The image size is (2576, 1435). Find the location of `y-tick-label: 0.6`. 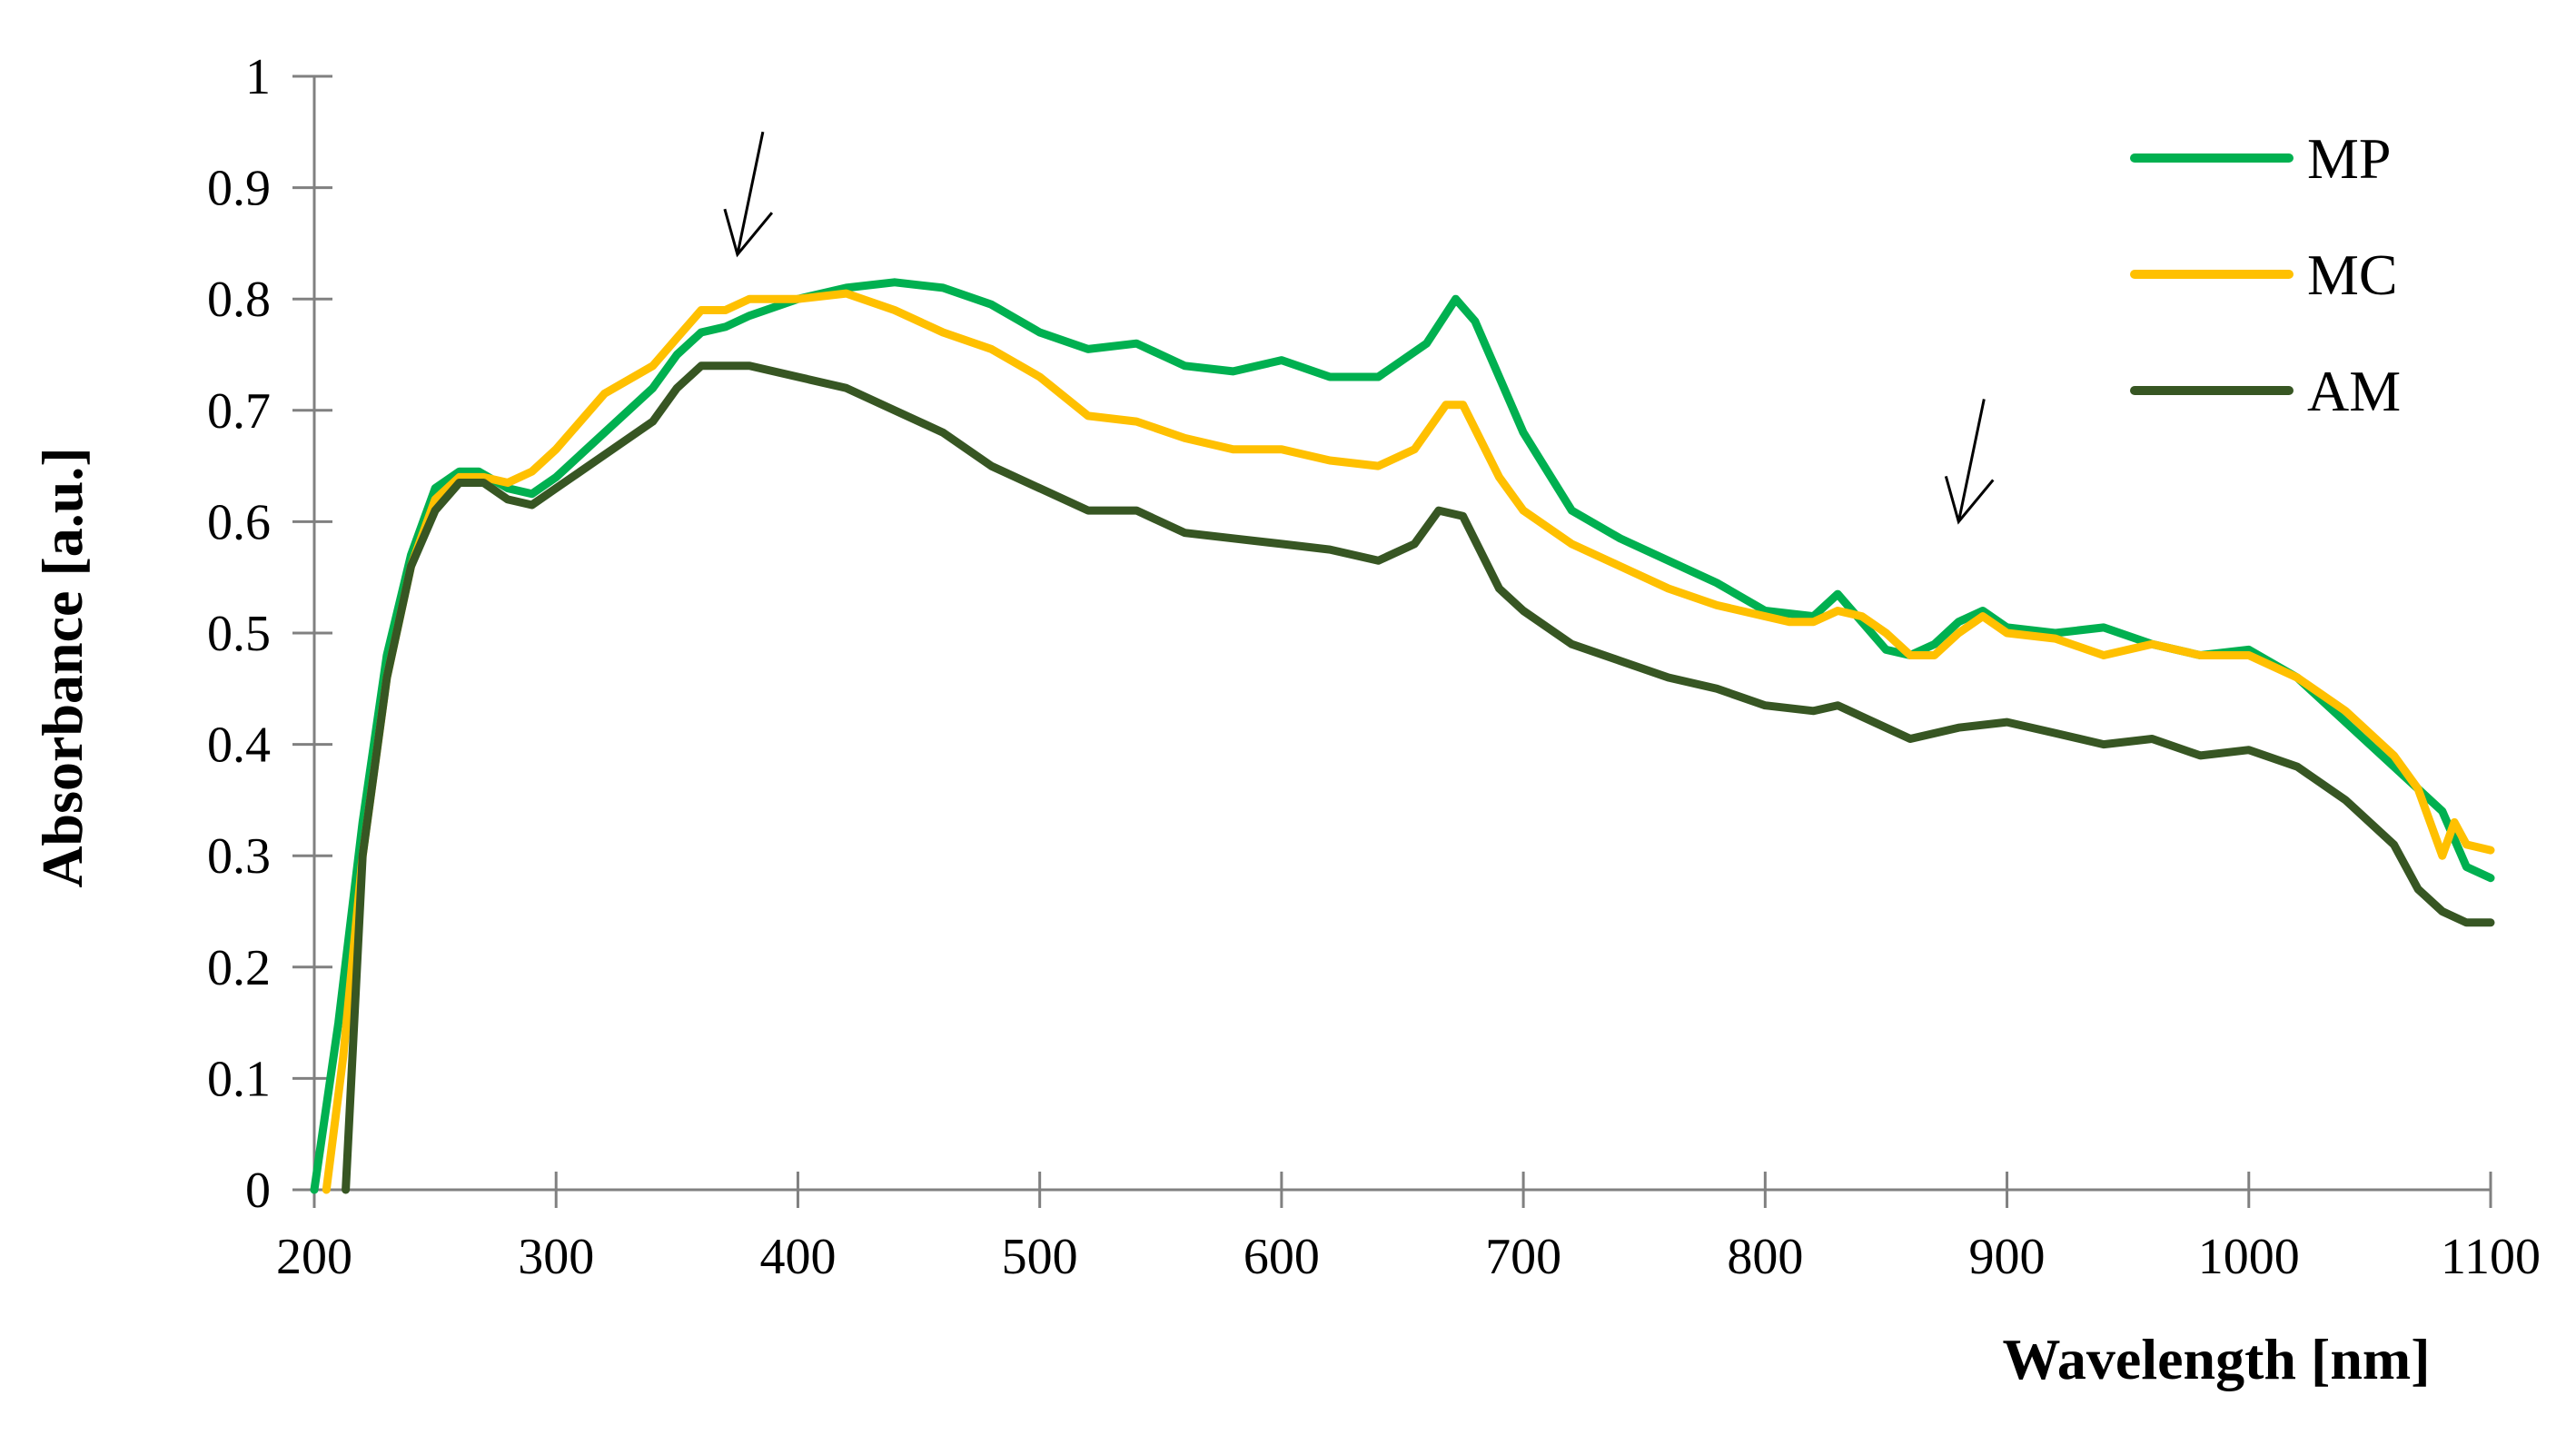

y-tick-label: 0.6 is located at coordinates (239, 522).